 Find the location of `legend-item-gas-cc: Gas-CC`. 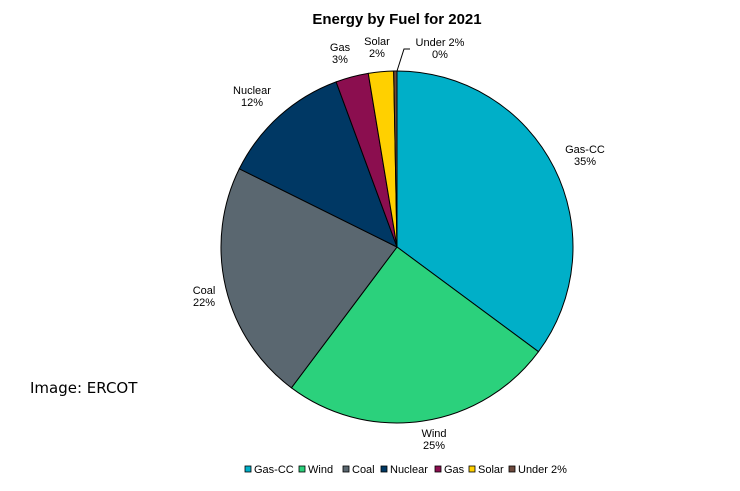

legend-item-gas-cc: Gas-CC is located at coordinates (269, 470).